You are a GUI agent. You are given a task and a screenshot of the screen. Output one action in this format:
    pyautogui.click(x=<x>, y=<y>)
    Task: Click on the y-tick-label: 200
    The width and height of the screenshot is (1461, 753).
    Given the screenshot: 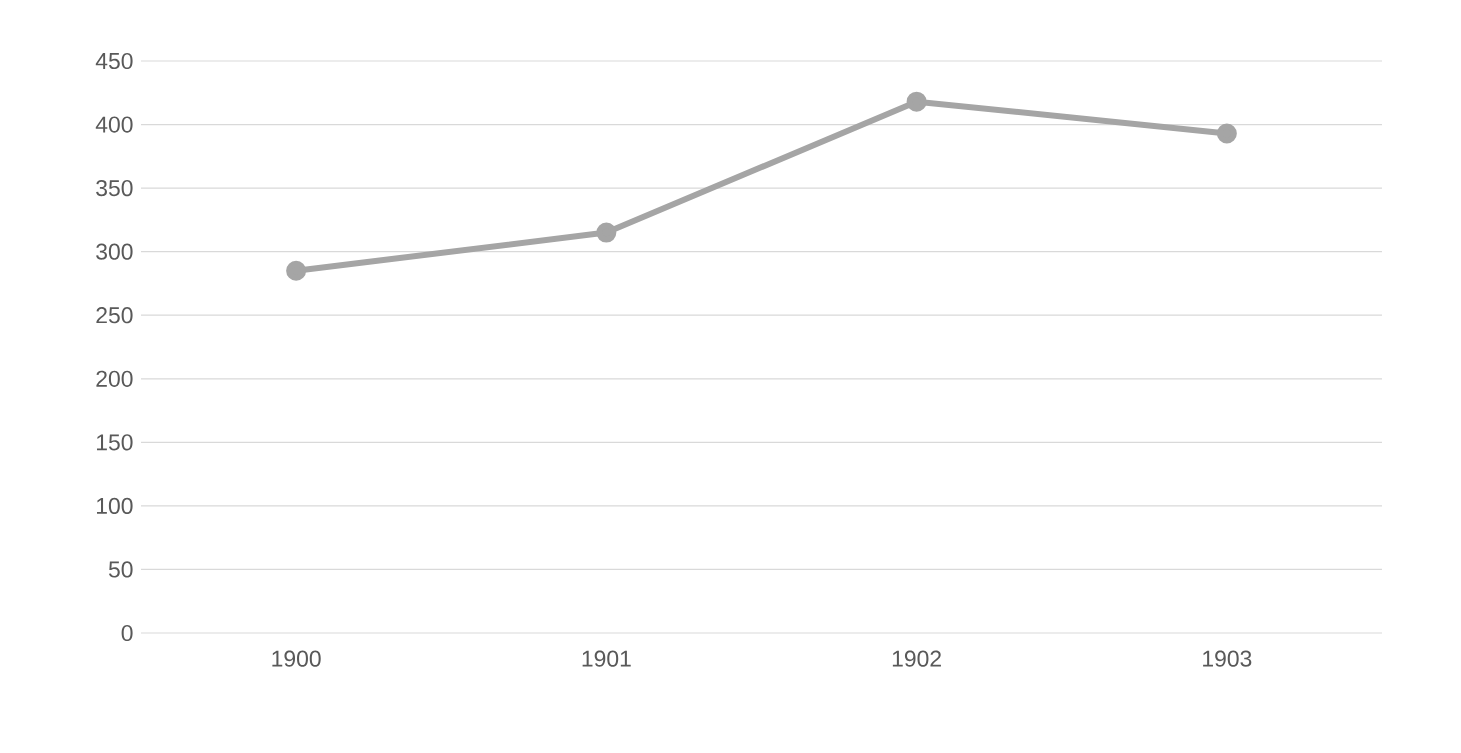 What is the action you would take?
    pyautogui.click(x=114, y=378)
    